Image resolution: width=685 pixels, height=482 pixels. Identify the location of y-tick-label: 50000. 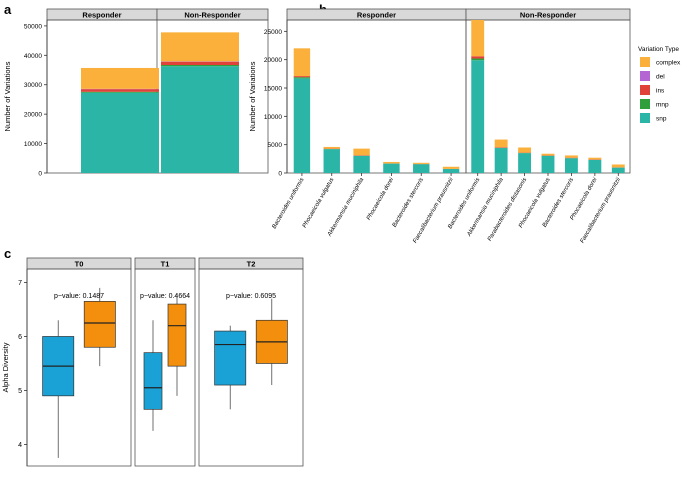
(33, 26).